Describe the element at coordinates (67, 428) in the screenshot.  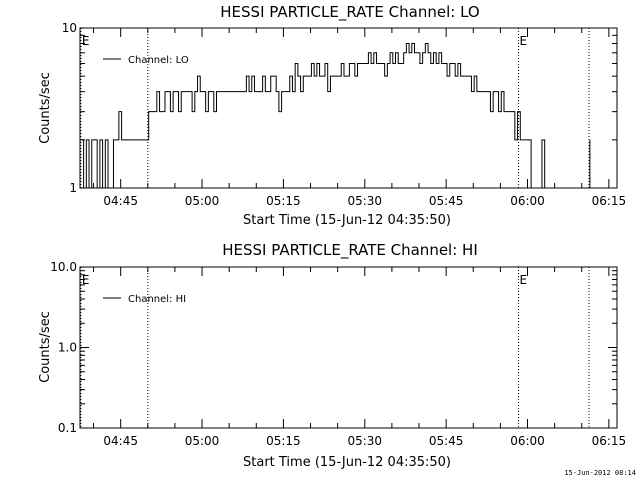
I see `y-tick-label: 0.1` at that location.